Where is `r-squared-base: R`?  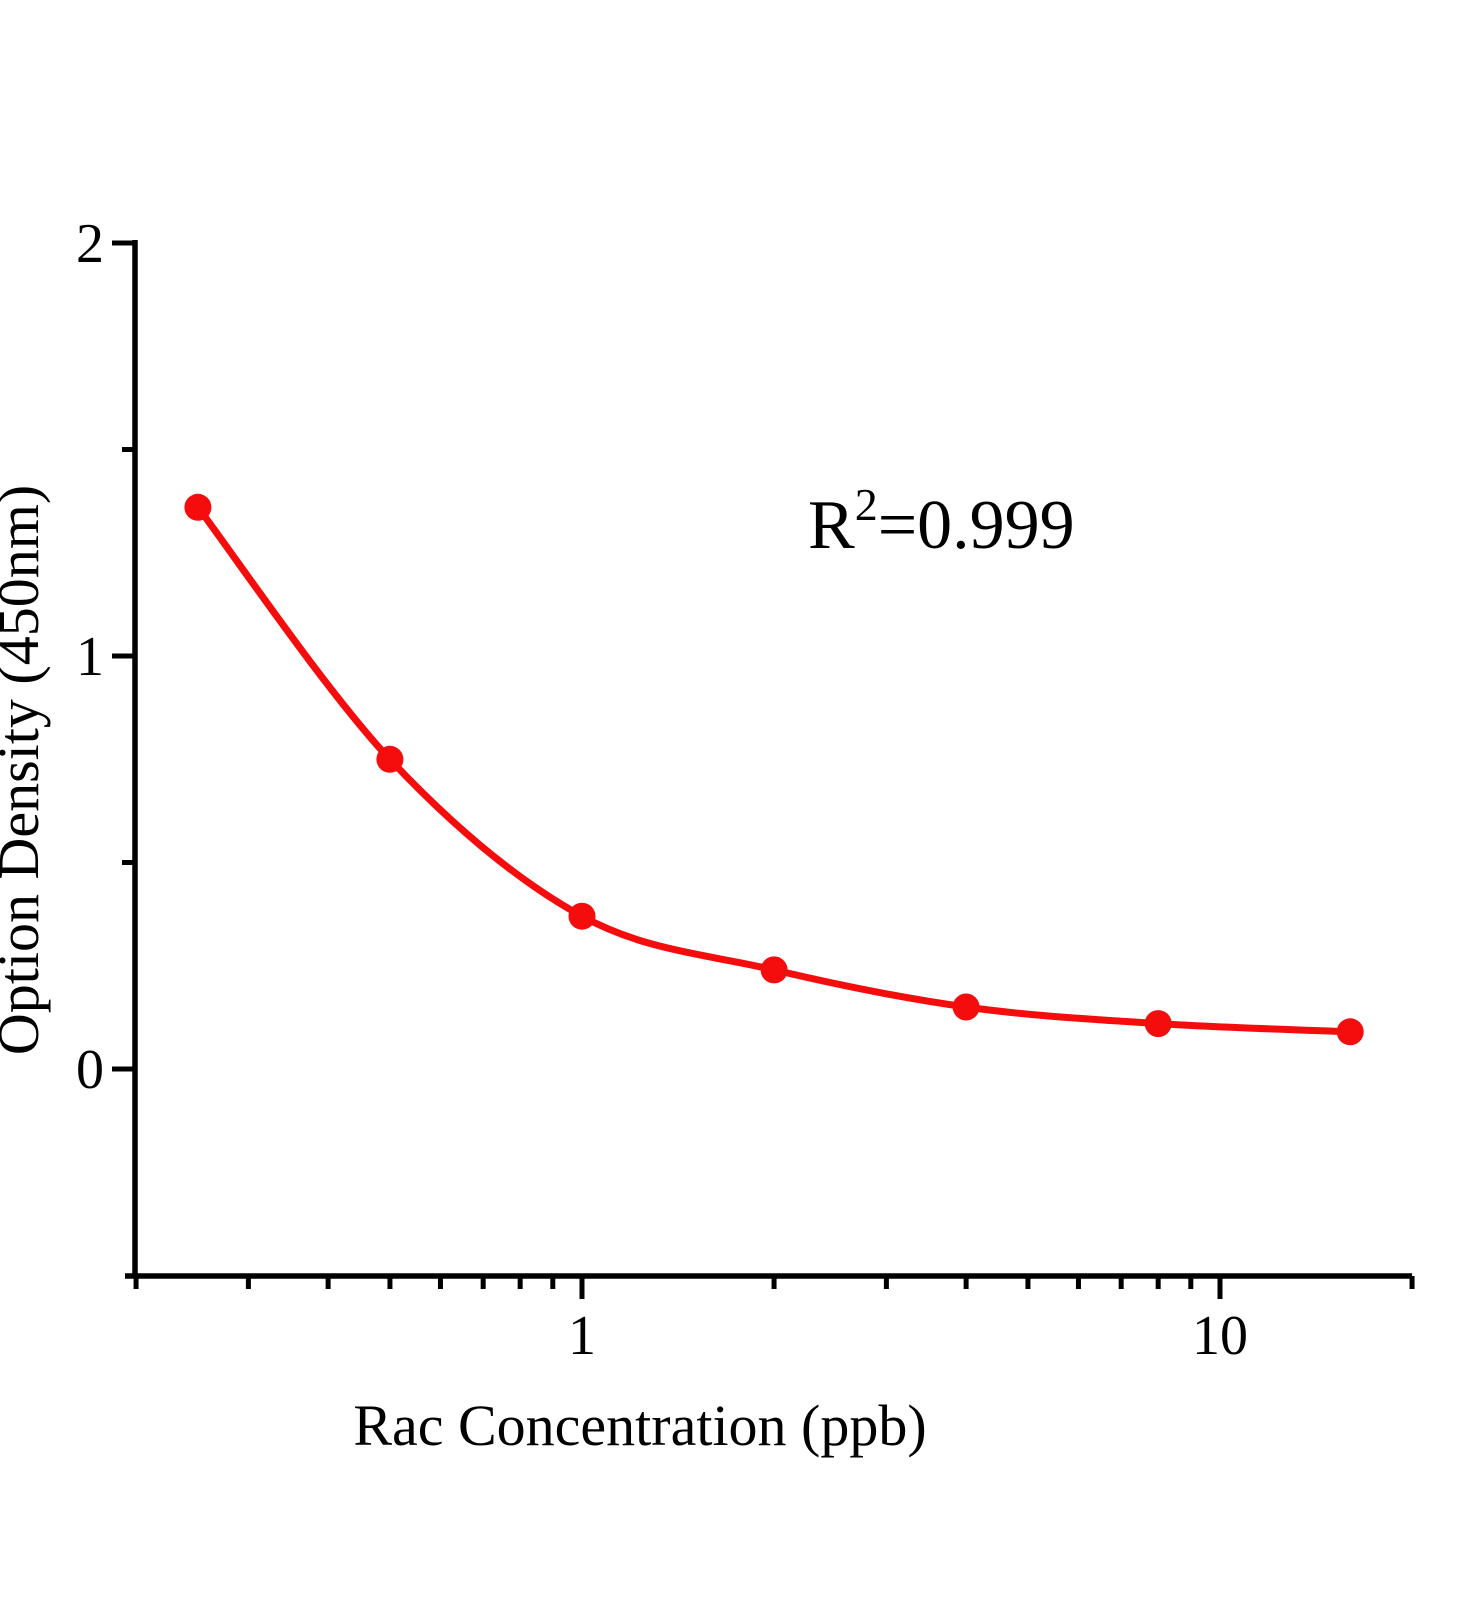
r-squared-base: R is located at coordinates (831, 525).